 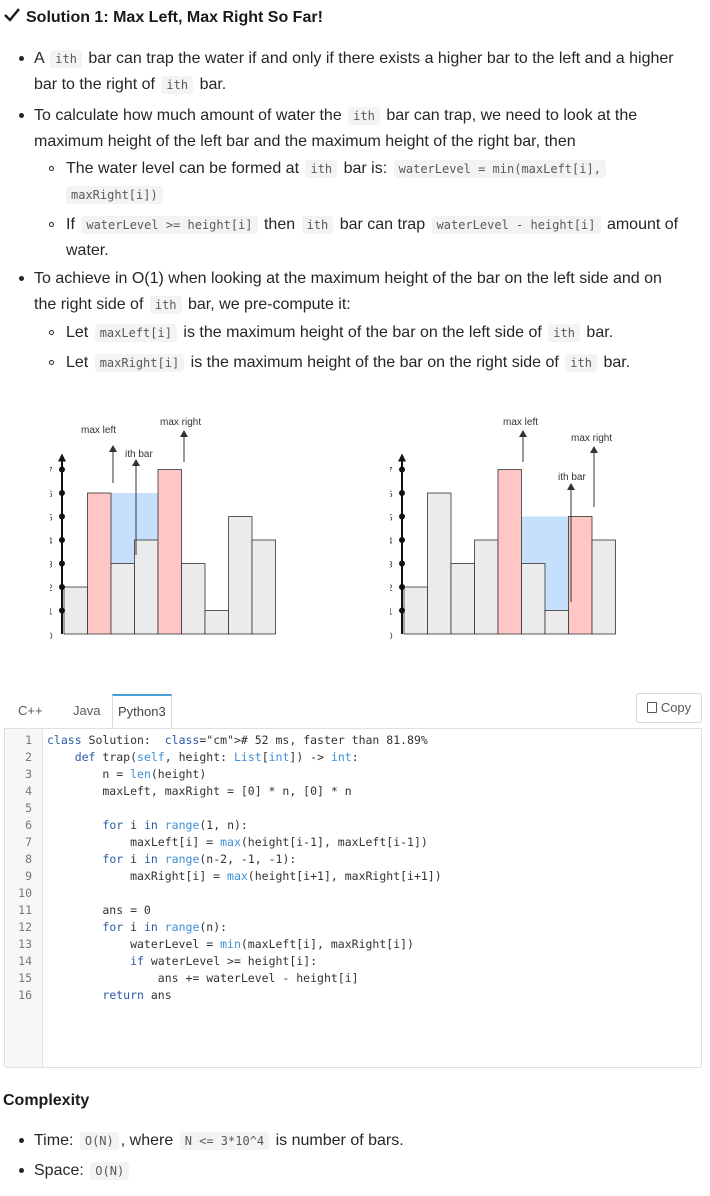 I want to click on line-number: 13, so click(x=25, y=944).